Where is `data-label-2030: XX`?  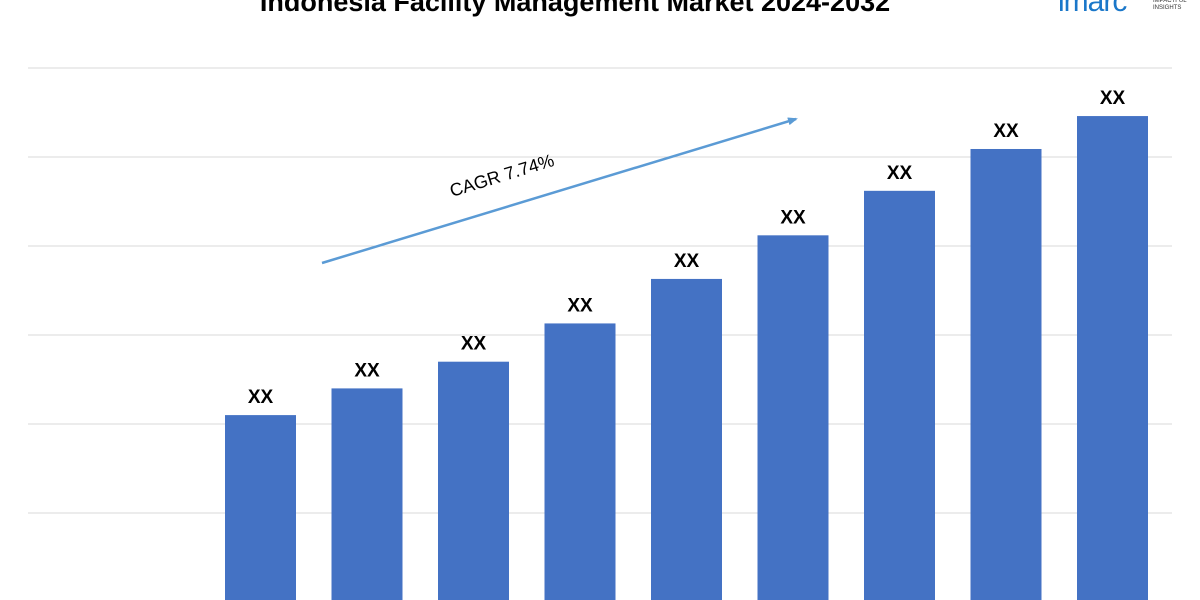 data-label-2030: XX is located at coordinates (900, 173).